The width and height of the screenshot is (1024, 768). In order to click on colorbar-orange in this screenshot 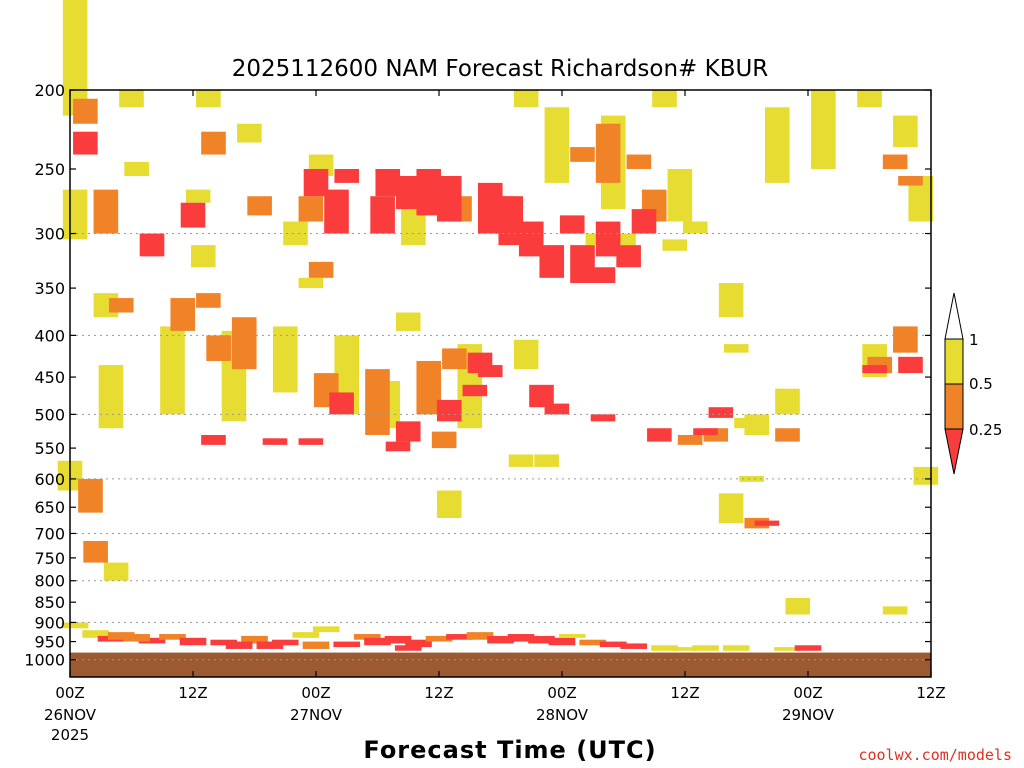, I will do `click(954, 406)`.